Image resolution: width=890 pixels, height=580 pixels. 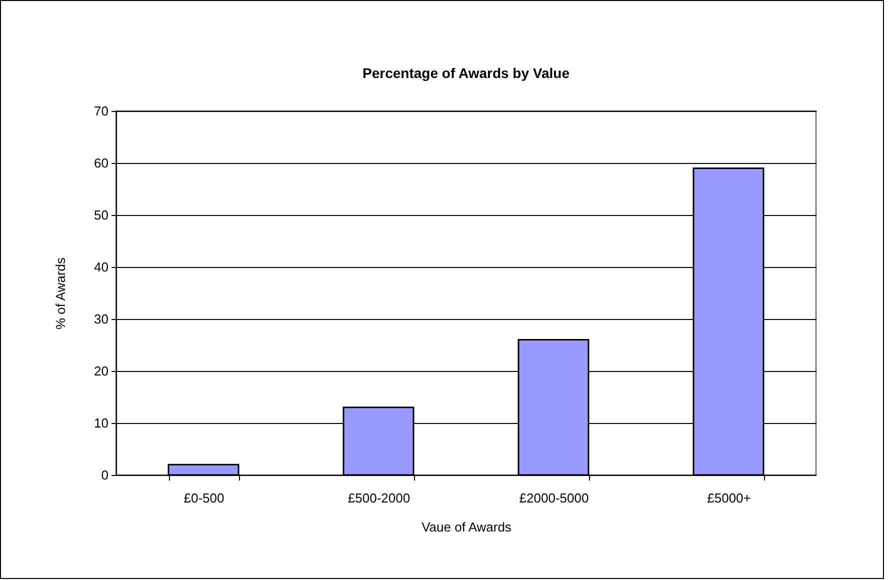 I want to click on chart-title: Percentage of Awards by Value, so click(x=466, y=73).